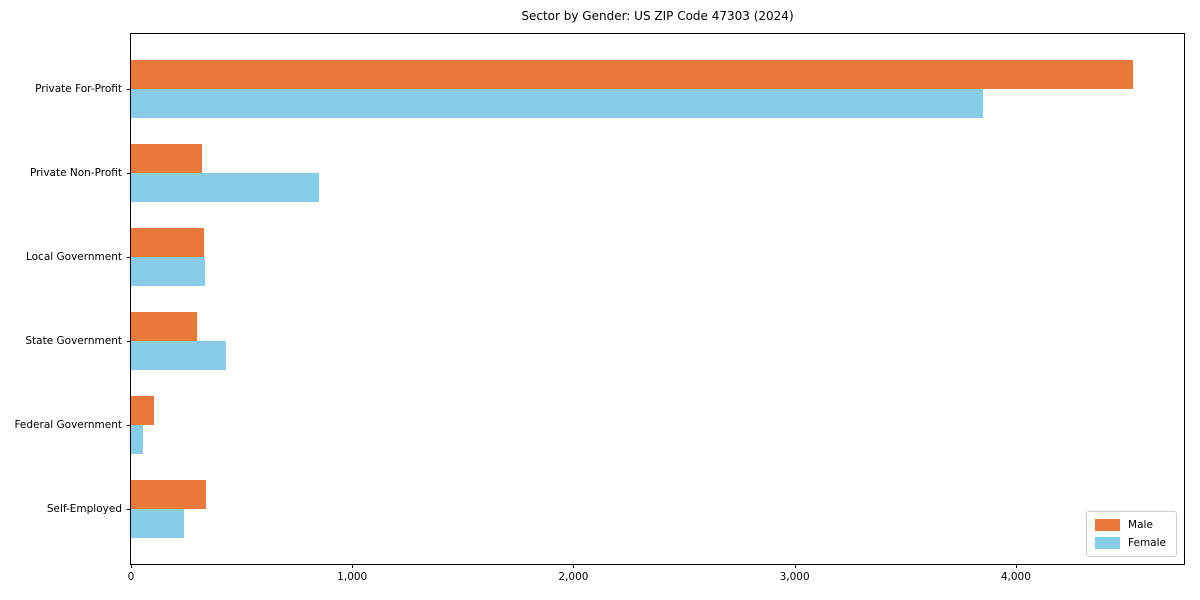  What do you see at coordinates (1147, 543) in the screenshot?
I see `legend-label: Female` at bounding box center [1147, 543].